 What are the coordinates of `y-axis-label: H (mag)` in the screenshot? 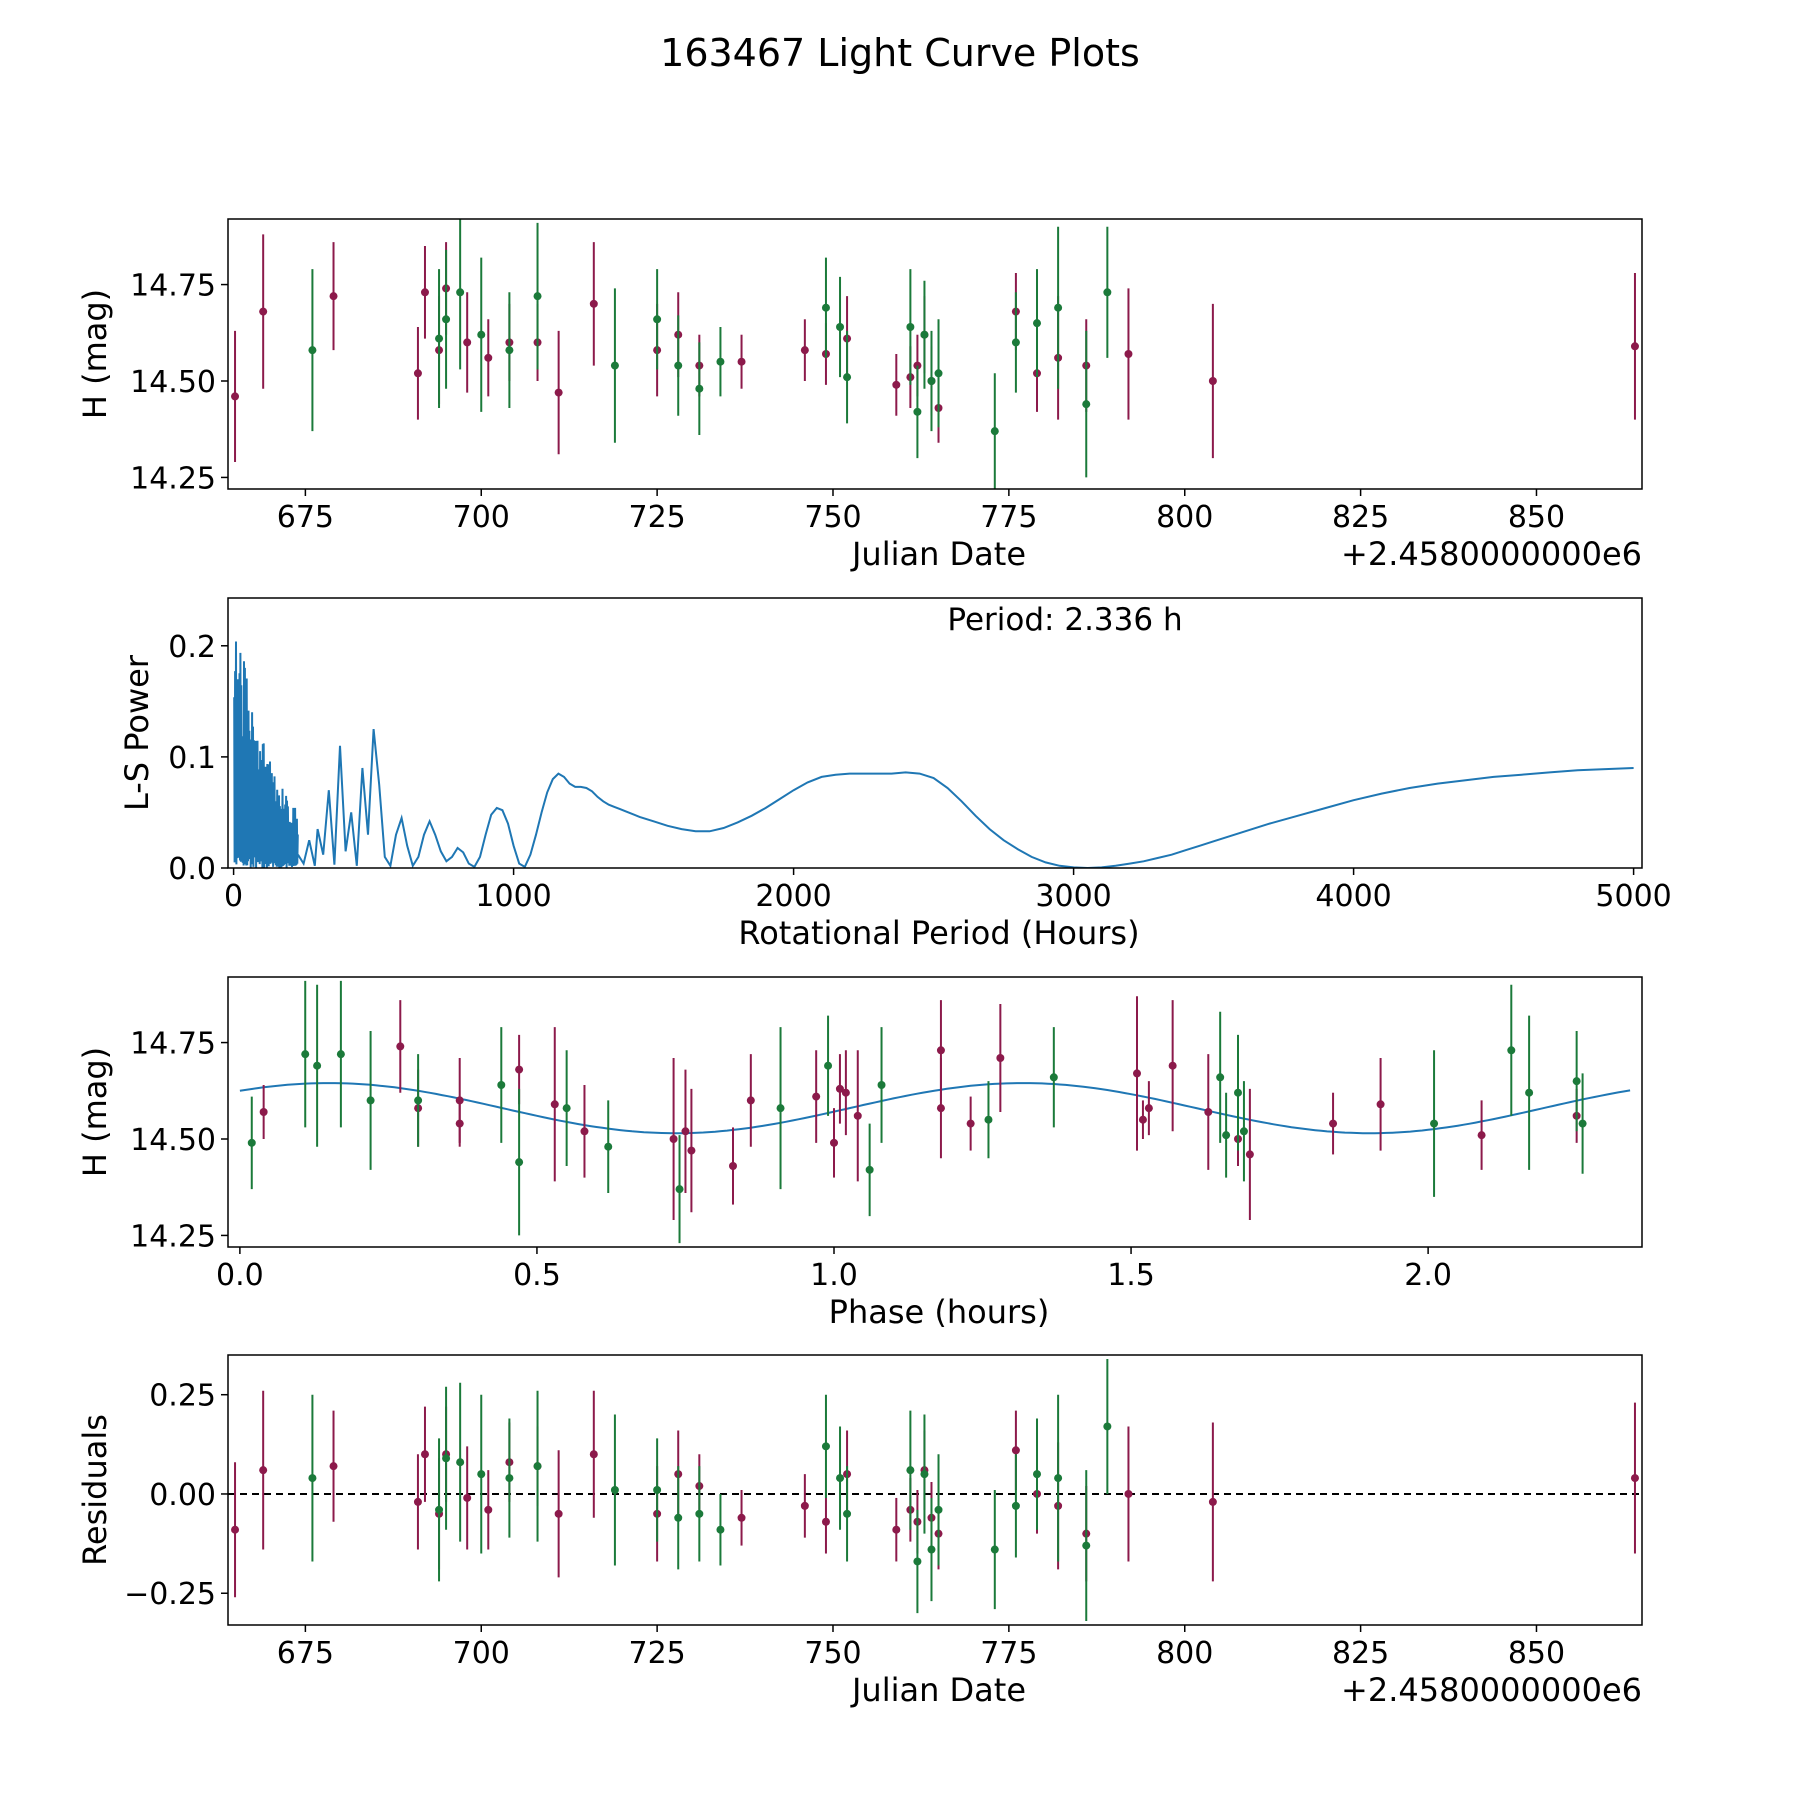 It's located at (95, 1112).